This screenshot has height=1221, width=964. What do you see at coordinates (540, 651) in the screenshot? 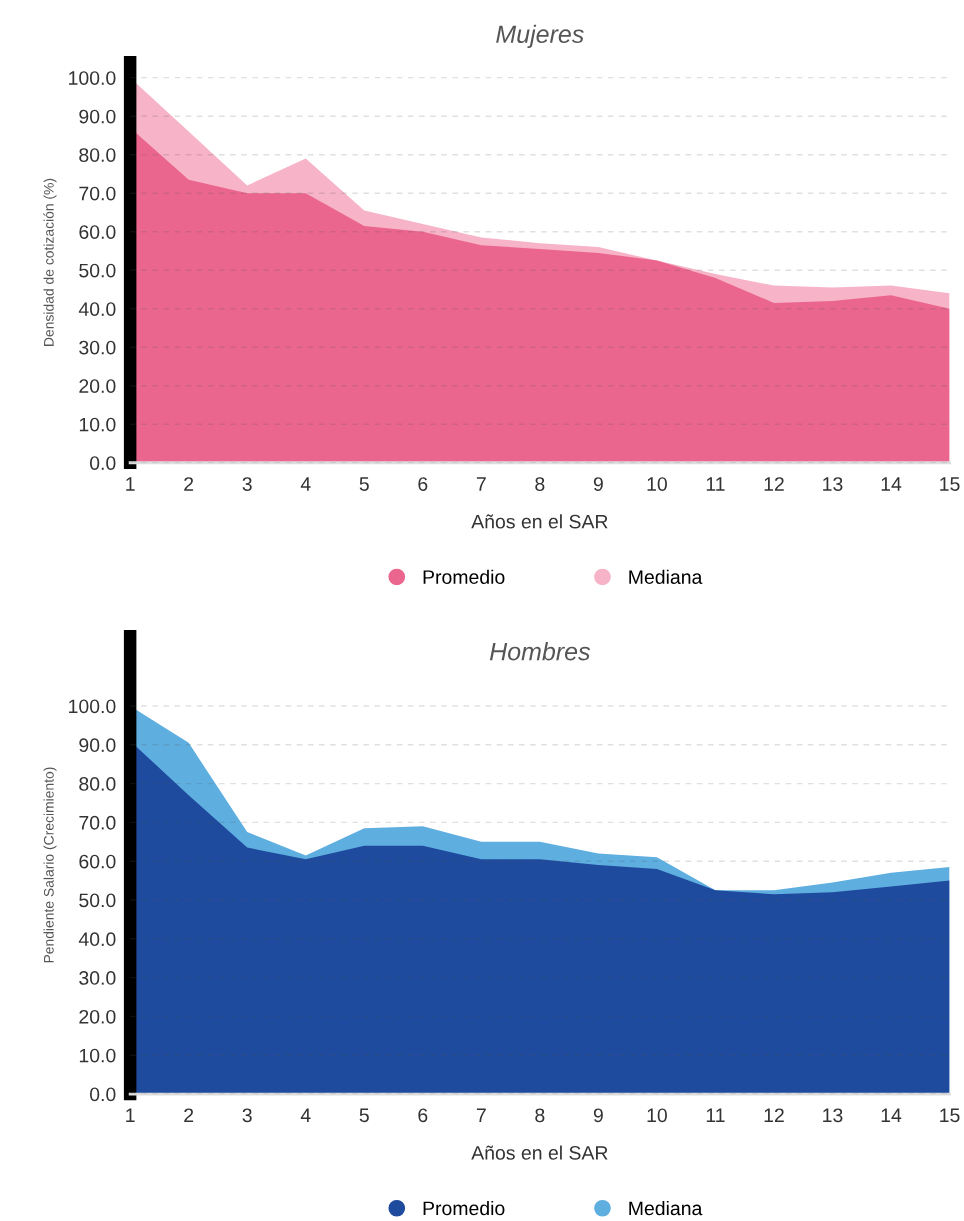
I see `chart-title: Hombres` at bounding box center [540, 651].